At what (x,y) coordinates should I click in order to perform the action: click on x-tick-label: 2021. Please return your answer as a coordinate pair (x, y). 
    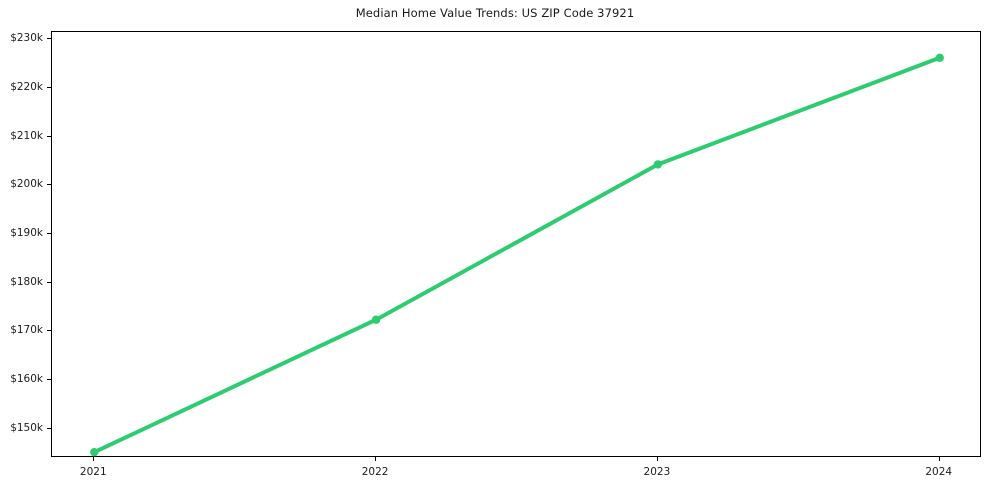
    Looking at the image, I should click on (93, 472).